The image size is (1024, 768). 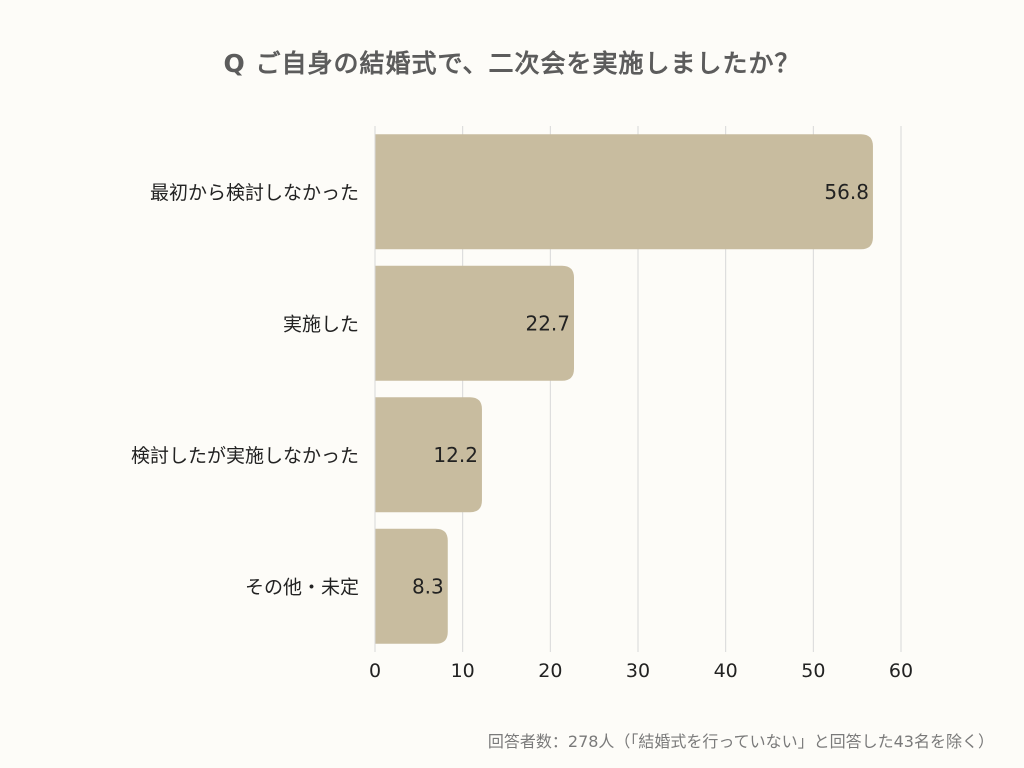 What do you see at coordinates (638, 671) in the screenshot?
I see `x-tick-label-30: 30` at bounding box center [638, 671].